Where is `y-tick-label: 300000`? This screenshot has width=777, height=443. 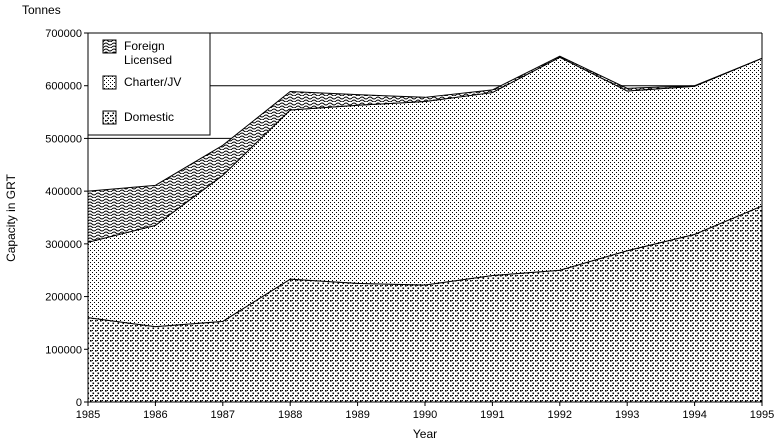
y-tick-label: 300000 is located at coordinates (63, 245).